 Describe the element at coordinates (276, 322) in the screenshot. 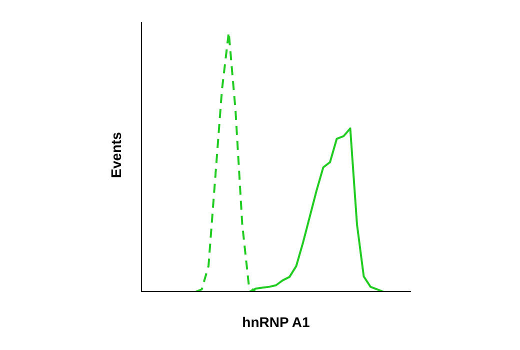

I see `x-axis-title: hnRNP A1` at that location.